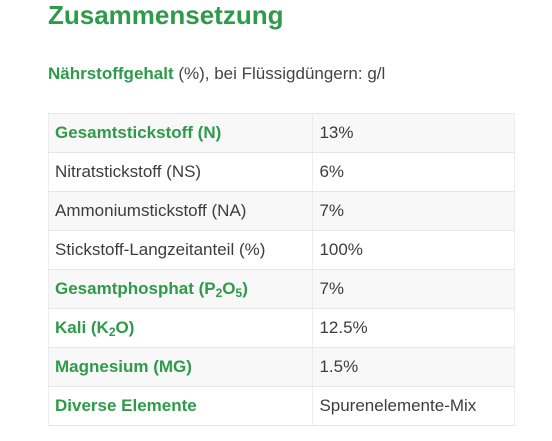 The height and width of the screenshot is (441, 552). Describe the element at coordinates (413, 172) in the screenshot. I see `nutrient-value: 6%` at that location.